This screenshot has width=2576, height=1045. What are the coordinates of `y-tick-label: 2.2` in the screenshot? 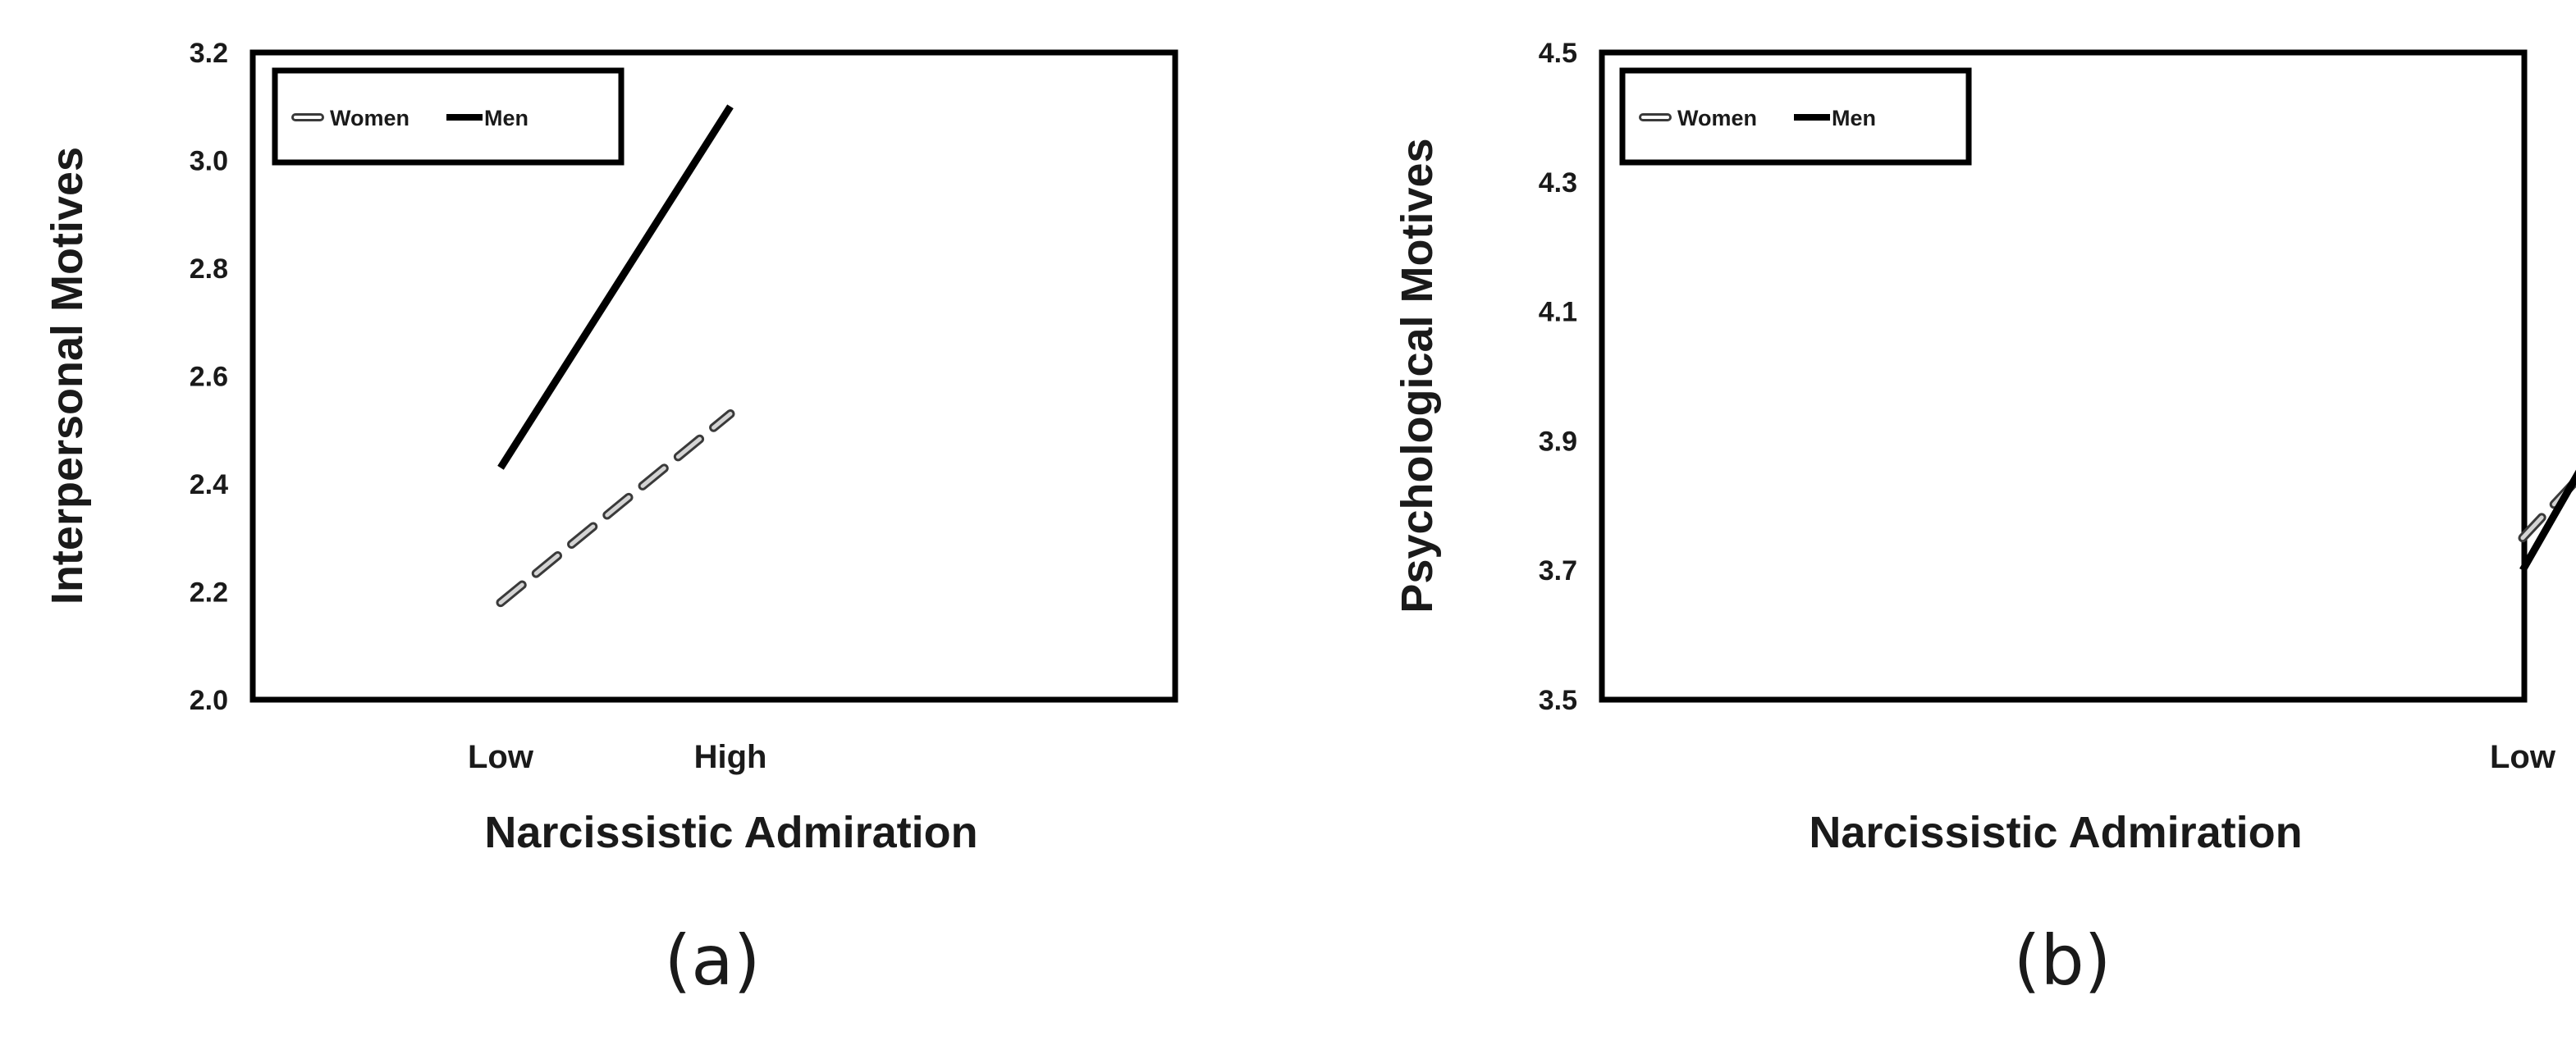 It's located at (209, 593).